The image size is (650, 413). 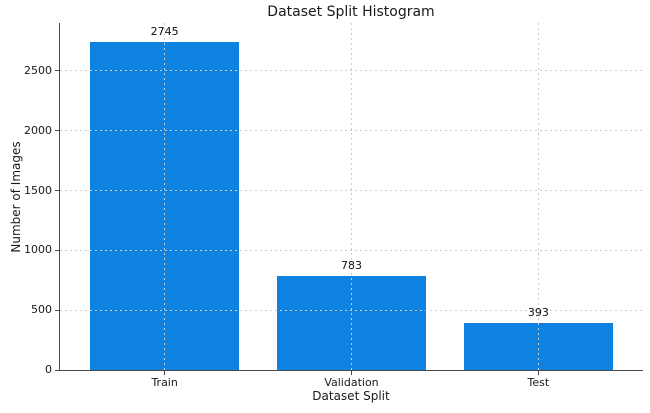 What do you see at coordinates (41, 310) in the screenshot?
I see `y-tick-label: 500` at bounding box center [41, 310].